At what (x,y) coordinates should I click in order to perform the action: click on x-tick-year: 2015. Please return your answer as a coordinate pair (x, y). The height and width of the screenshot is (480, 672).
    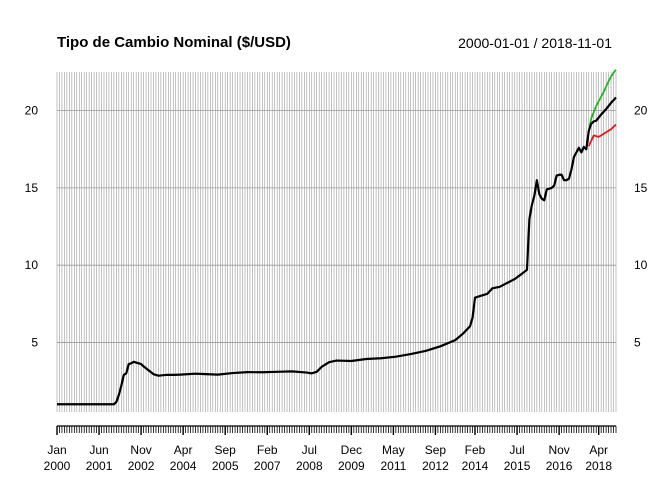
    Looking at the image, I should click on (517, 466).